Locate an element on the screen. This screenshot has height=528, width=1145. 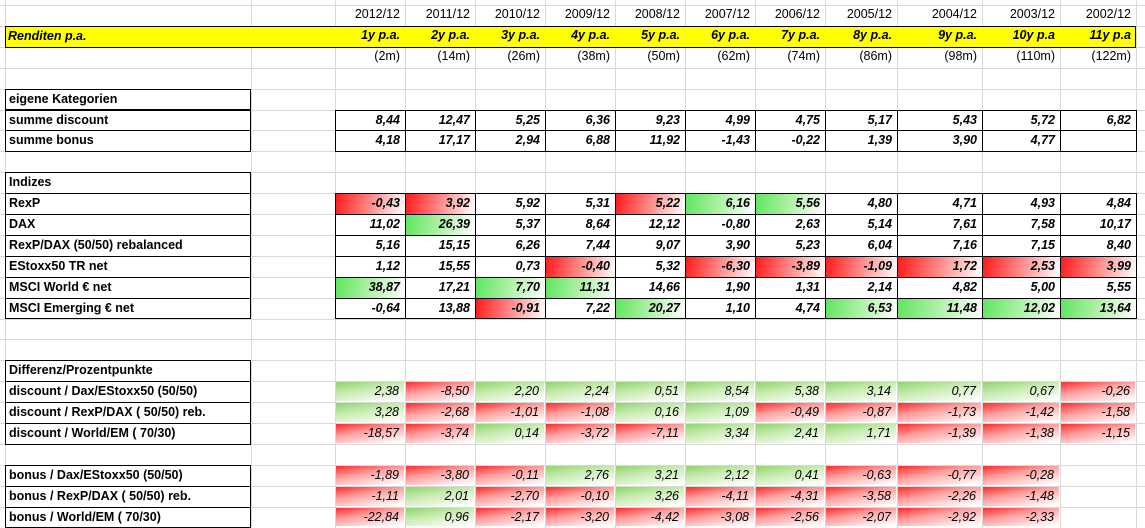
period-header: 11y p.a is located at coordinates (1110, 34).